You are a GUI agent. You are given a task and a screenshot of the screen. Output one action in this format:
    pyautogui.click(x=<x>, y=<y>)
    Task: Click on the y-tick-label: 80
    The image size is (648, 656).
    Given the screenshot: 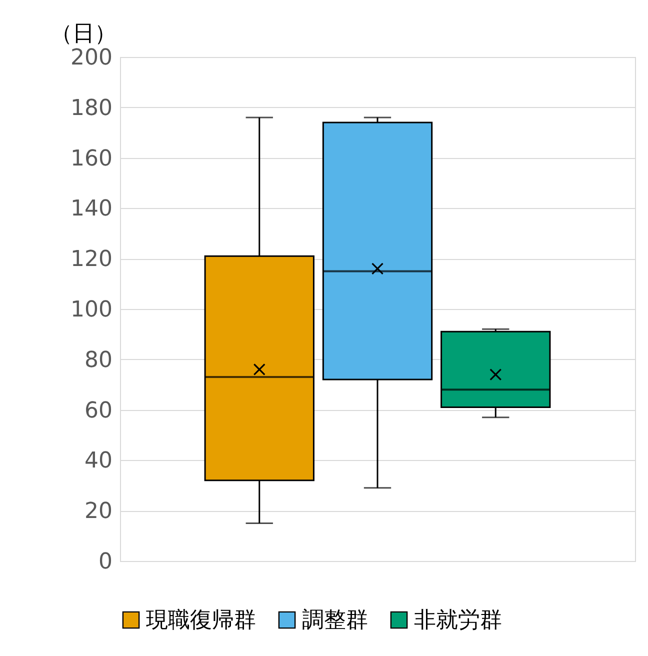 What is the action you would take?
    pyautogui.click(x=98, y=360)
    